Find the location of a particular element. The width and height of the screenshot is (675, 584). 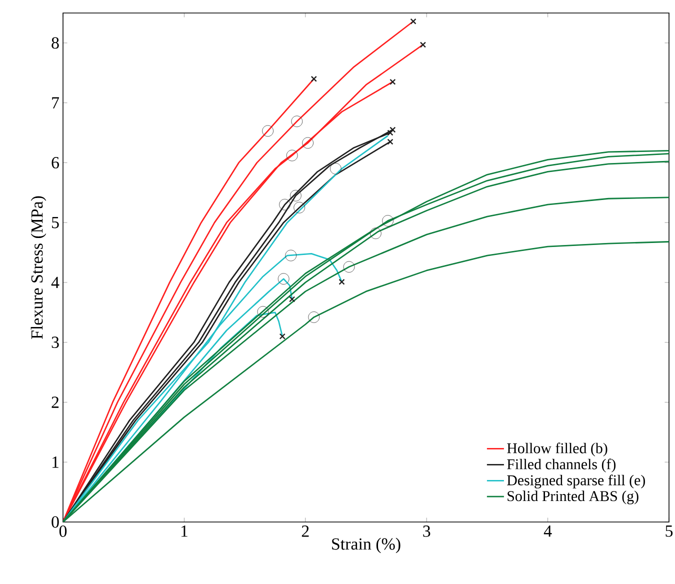

y-tick-label: 0 is located at coordinates (55, 522).